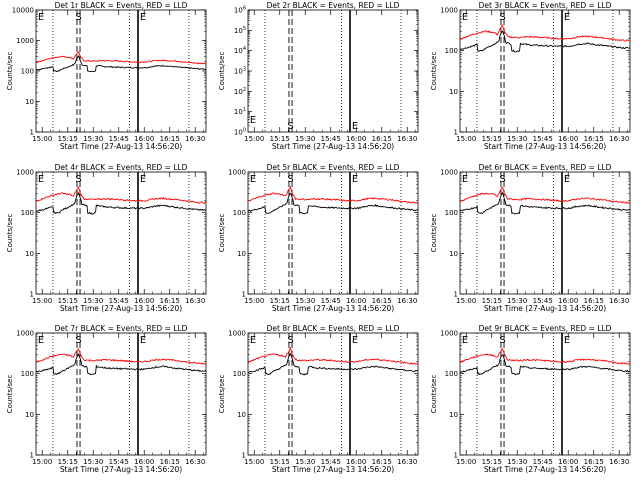 The height and width of the screenshot is (480, 640). I want to click on panel-title: Det 7r BLACK = Events, RED = LLD, so click(121, 328).